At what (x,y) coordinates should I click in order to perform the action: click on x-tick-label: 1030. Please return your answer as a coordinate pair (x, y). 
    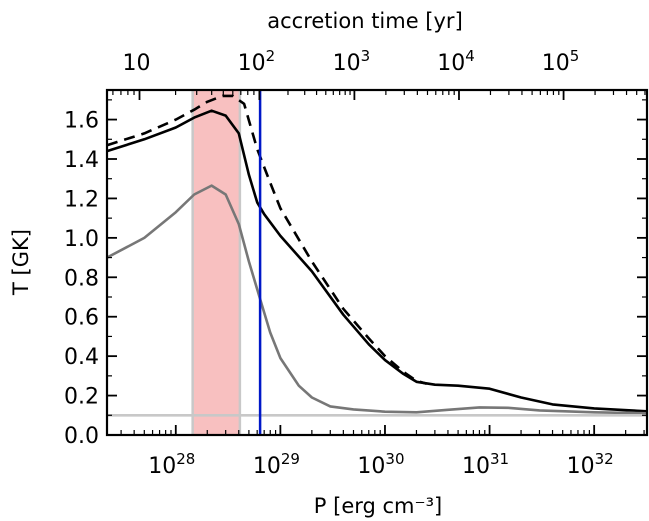
    Looking at the image, I should click on (380, 464).